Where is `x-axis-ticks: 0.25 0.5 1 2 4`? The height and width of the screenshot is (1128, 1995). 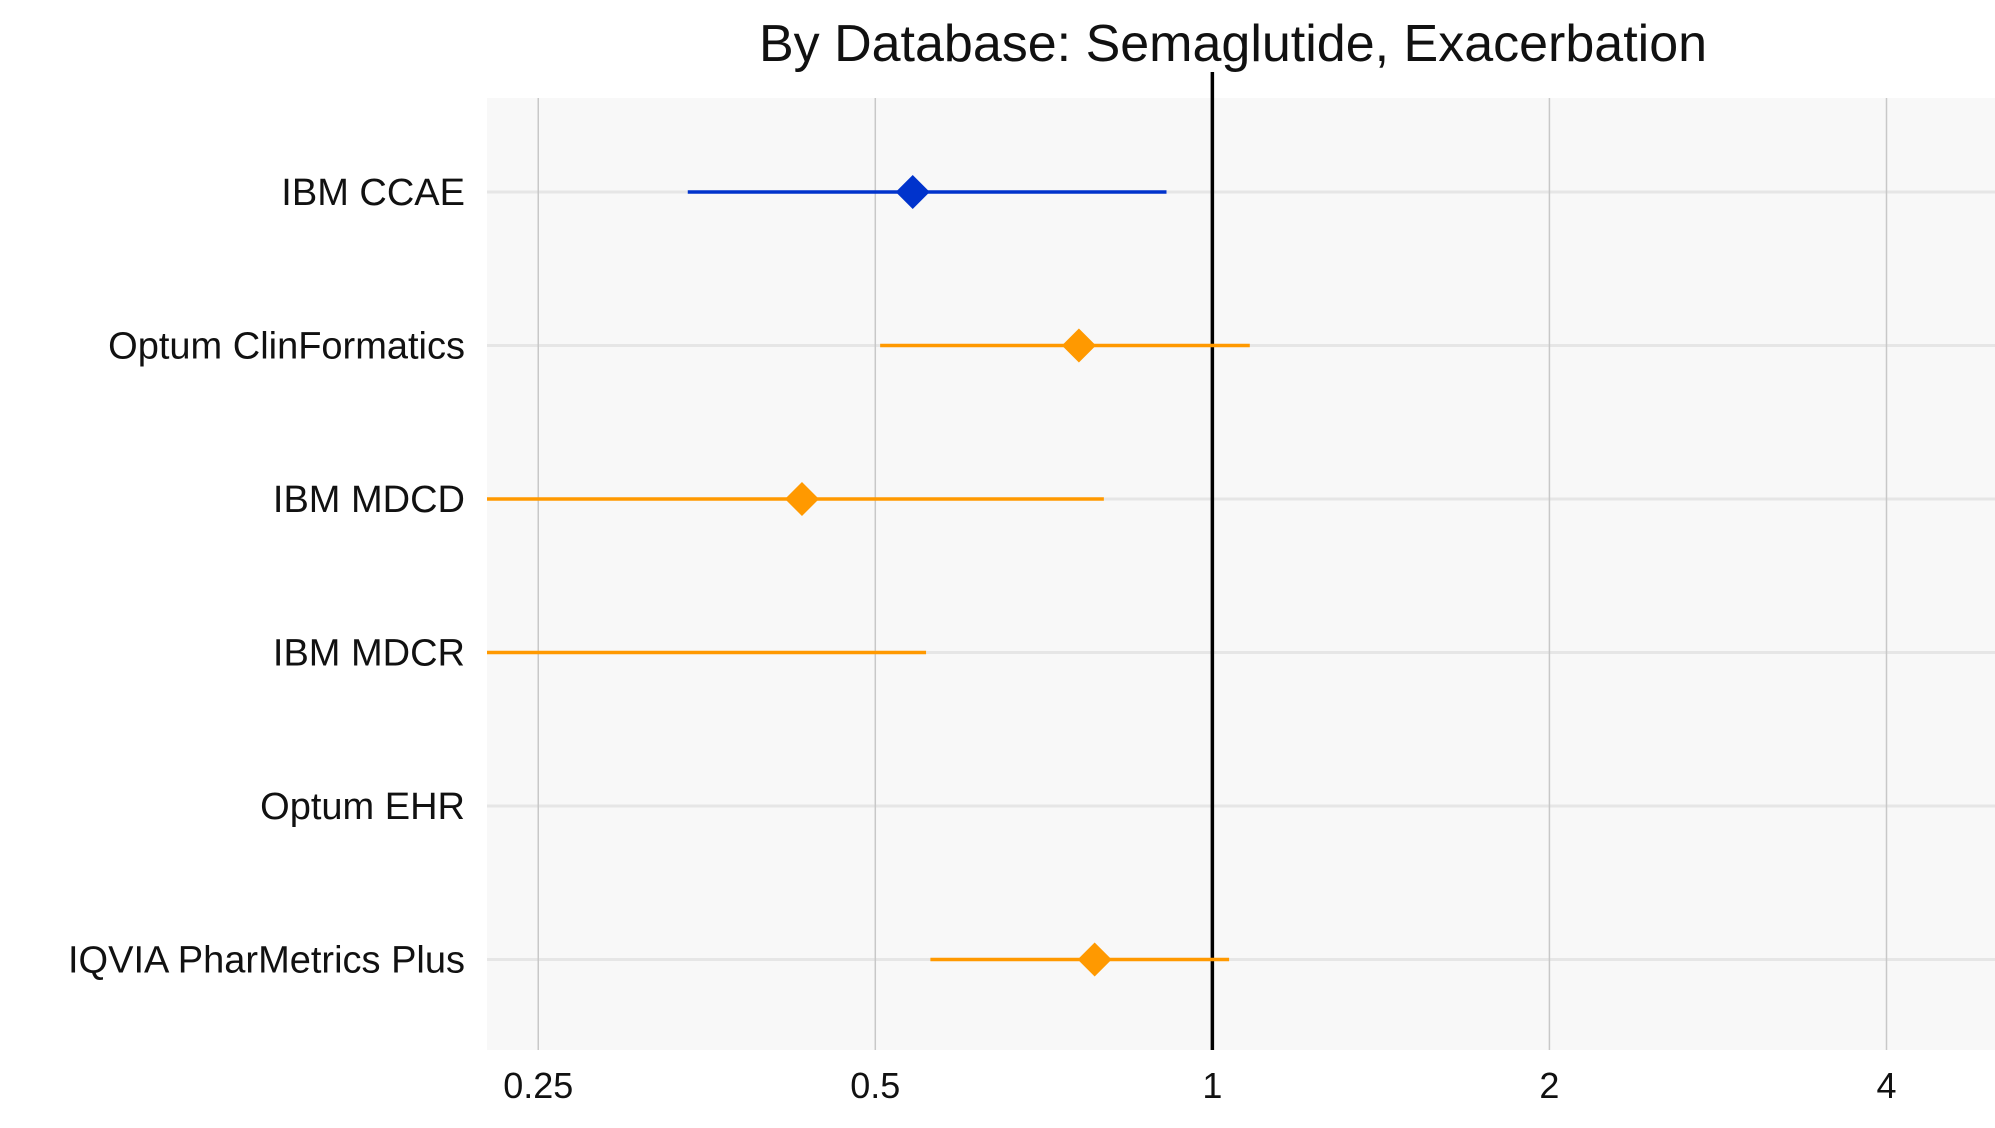
x-axis-ticks: 0.25 0.5 1 2 4 is located at coordinates (1199, 1085).